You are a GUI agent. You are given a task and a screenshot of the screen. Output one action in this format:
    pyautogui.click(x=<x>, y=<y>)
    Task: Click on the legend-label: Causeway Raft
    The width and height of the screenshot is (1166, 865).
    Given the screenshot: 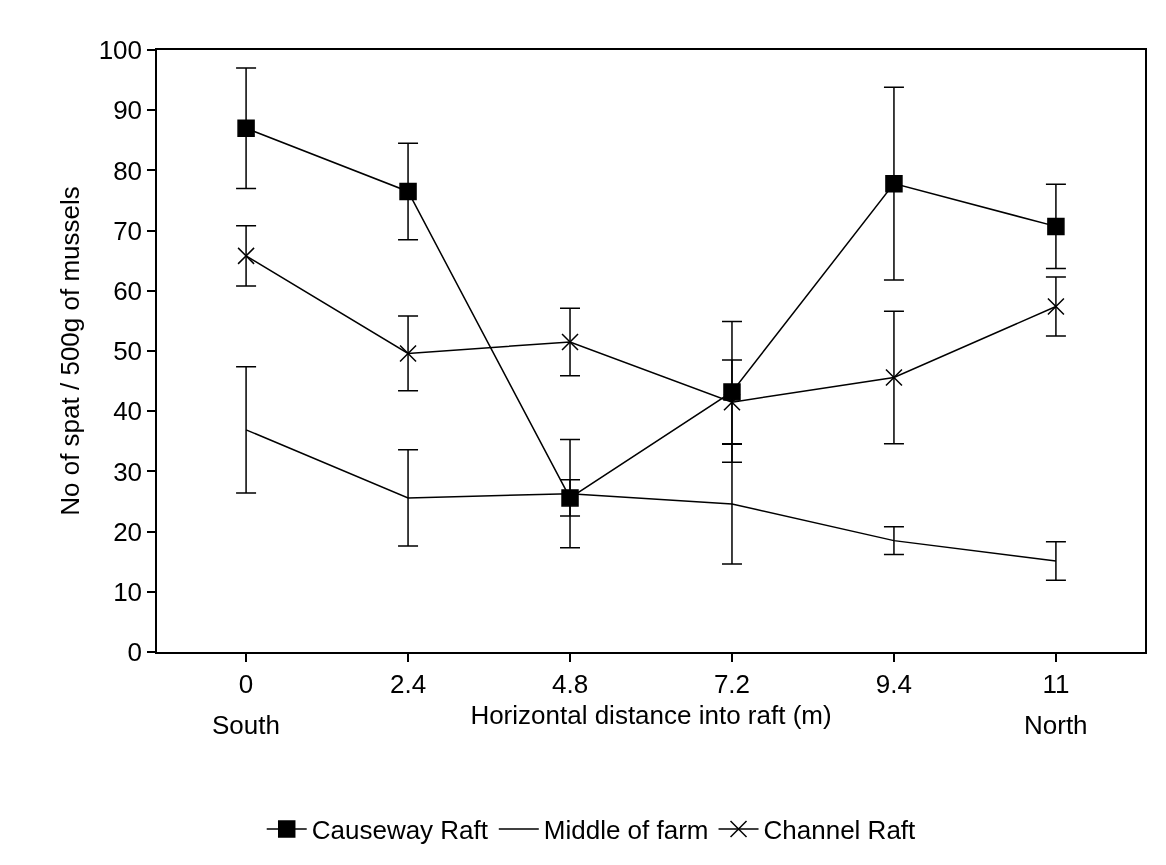 What is the action you would take?
    pyautogui.click(x=400, y=830)
    